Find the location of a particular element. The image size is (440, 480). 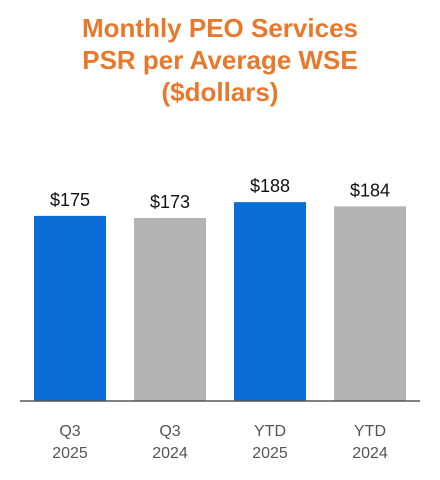

x-tick-label-3-line-2: 2025 is located at coordinates (270, 453).